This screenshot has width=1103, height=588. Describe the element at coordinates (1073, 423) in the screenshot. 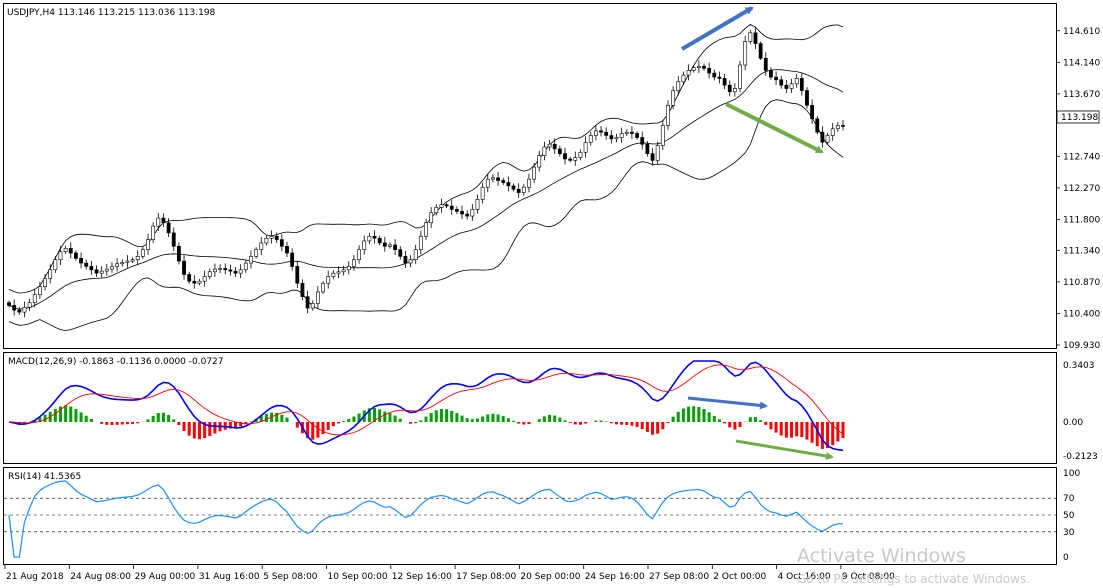

I see `macd-axis-label: 0.00` at that location.